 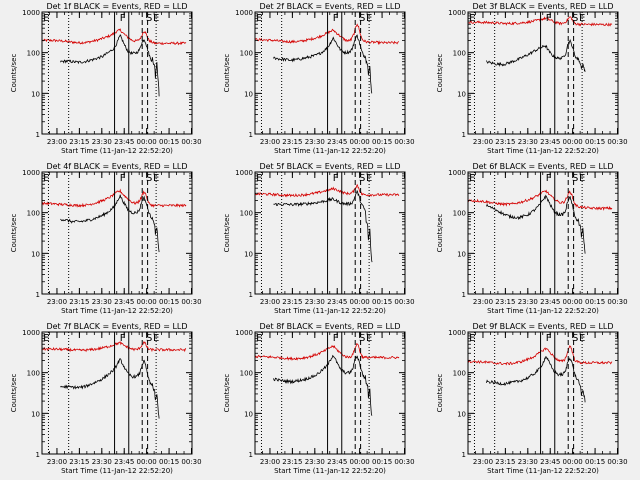 I want to click on chart-title: Det 9f BLACK = Events, RED = LLD, so click(x=542, y=326).